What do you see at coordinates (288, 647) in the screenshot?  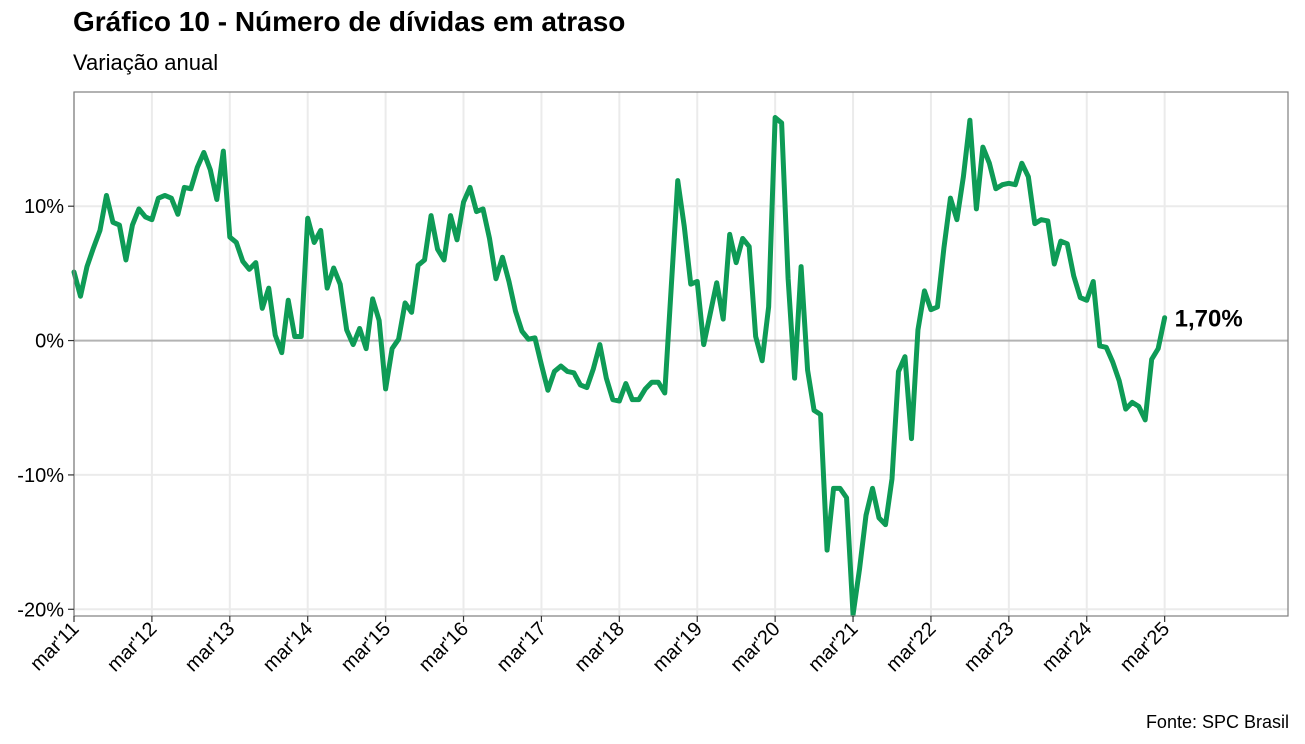 I see `x-tick-label: mar'14` at bounding box center [288, 647].